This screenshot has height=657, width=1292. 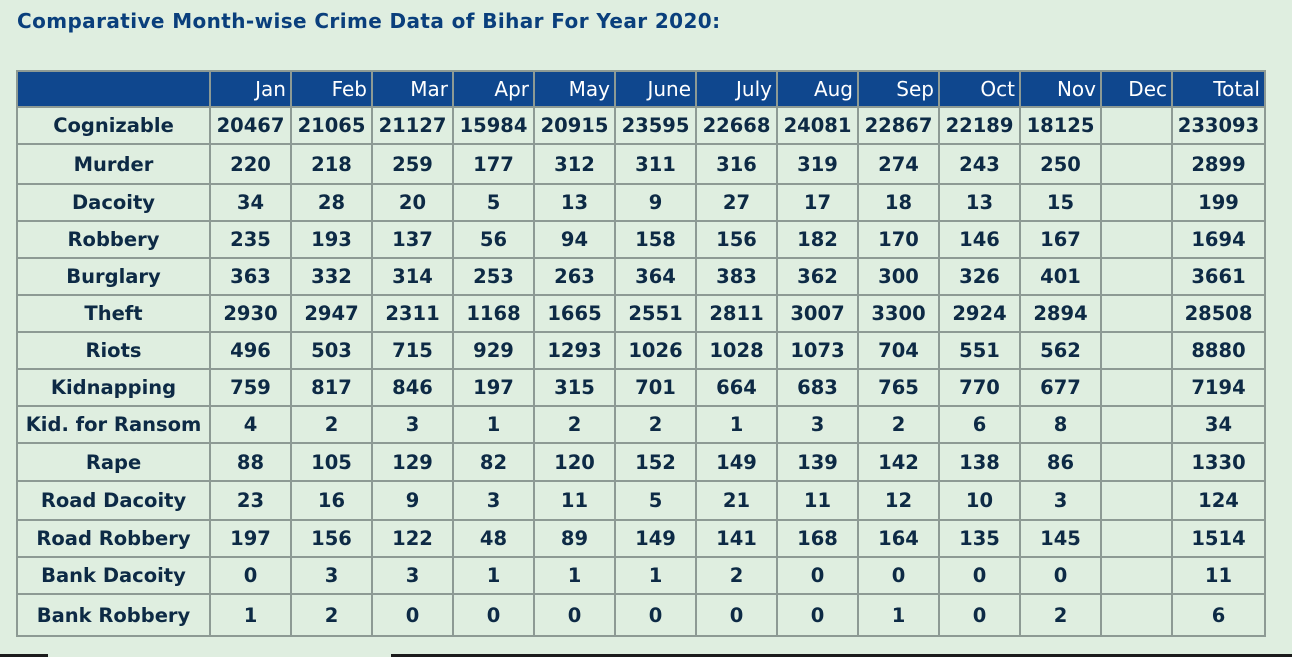 What do you see at coordinates (331, 462) in the screenshot?
I see `table-cell: 105` at bounding box center [331, 462].